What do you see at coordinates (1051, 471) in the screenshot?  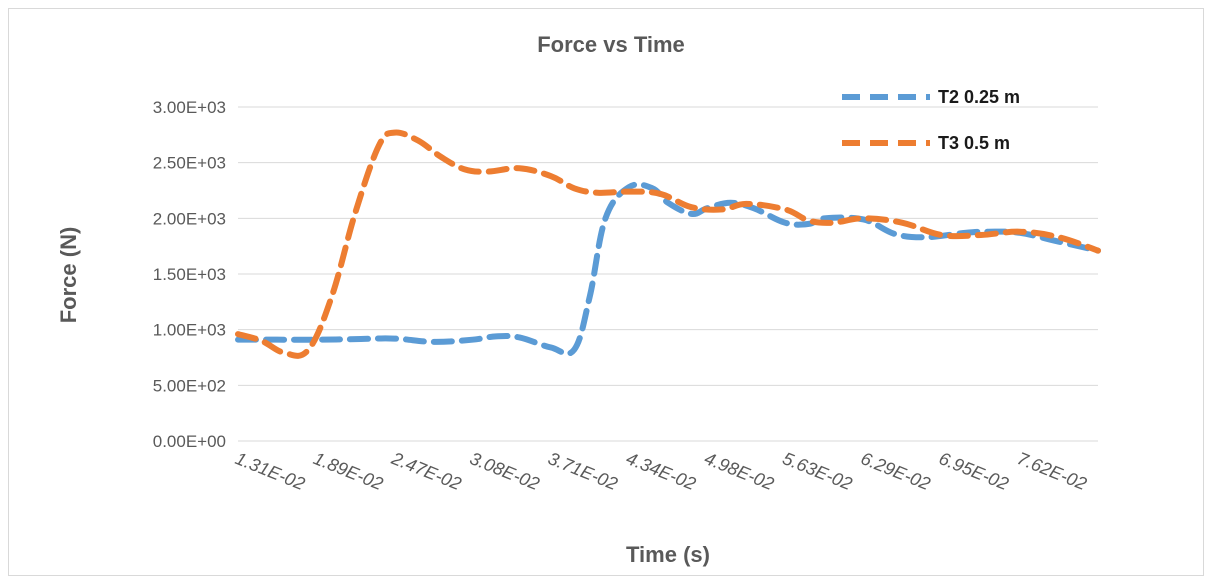 I see `x-tick-label: 7.62E-02` at bounding box center [1051, 471].